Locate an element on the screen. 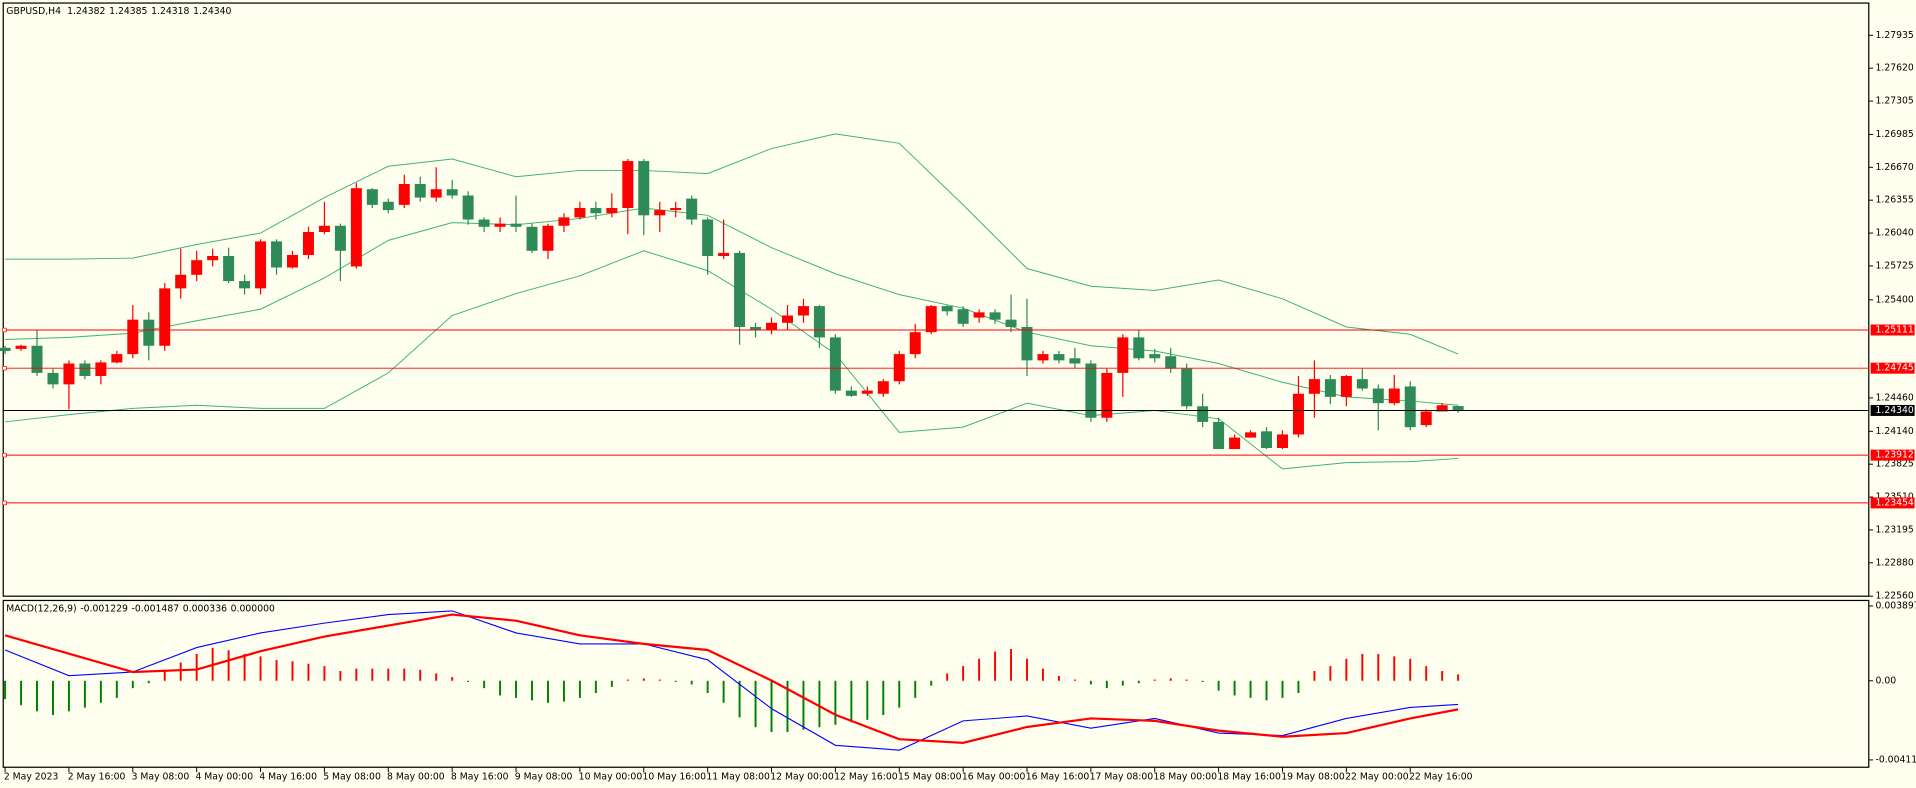  macd-main: -0.001229 is located at coordinates (104, 608).